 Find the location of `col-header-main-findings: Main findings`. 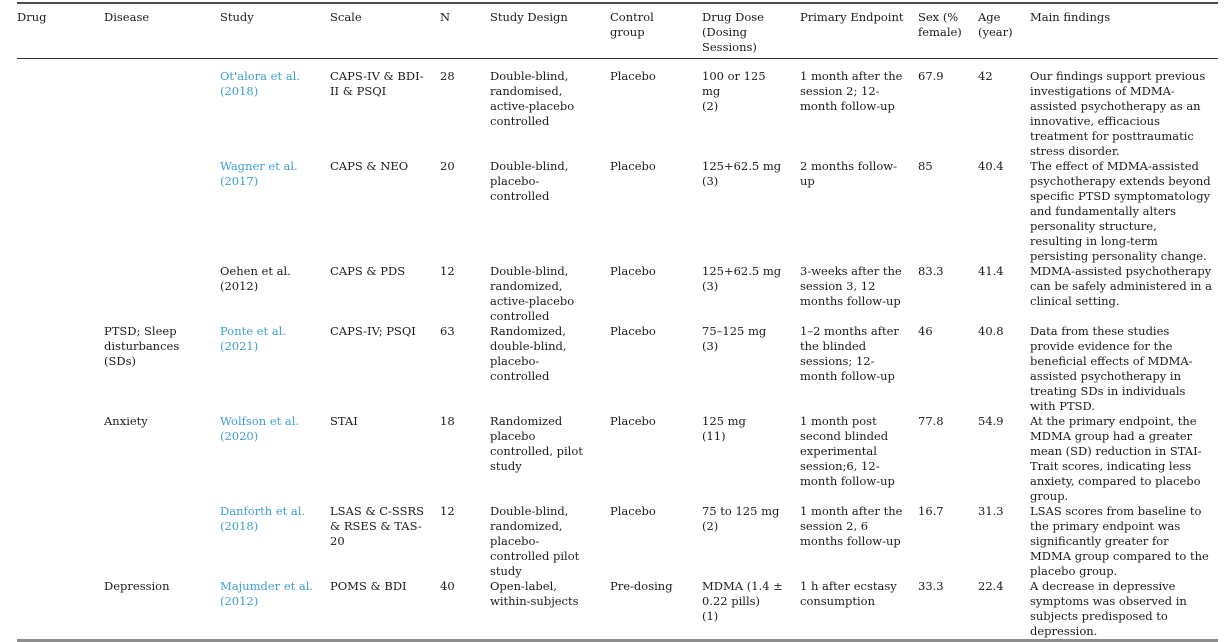

col-header-main-findings: Main findings is located at coordinates (1124, 31).